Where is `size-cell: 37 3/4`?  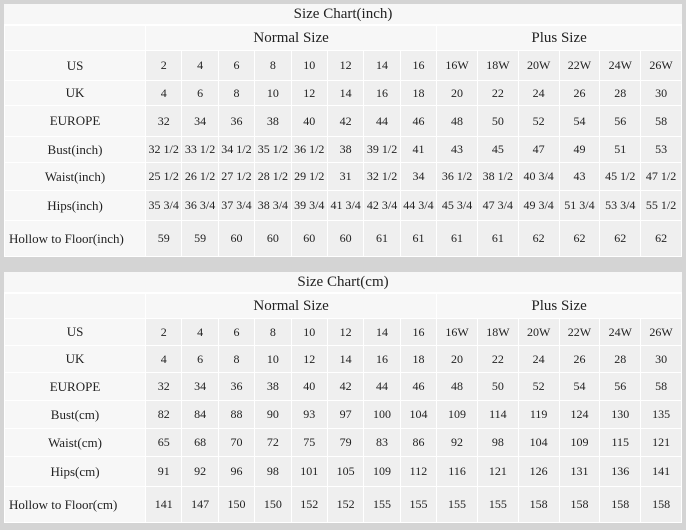 size-cell: 37 3/4 is located at coordinates (236, 205).